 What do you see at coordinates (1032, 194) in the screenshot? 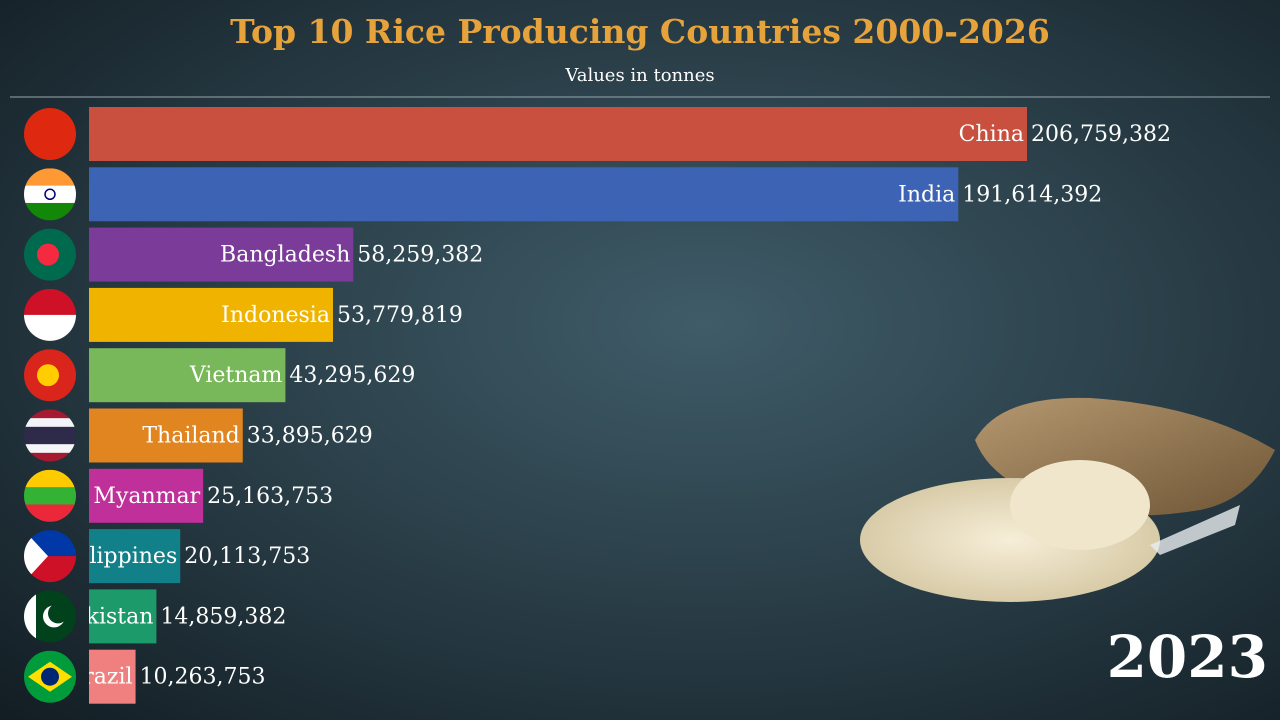
I see `value-label: 191,614,392` at bounding box center [1032, 194].